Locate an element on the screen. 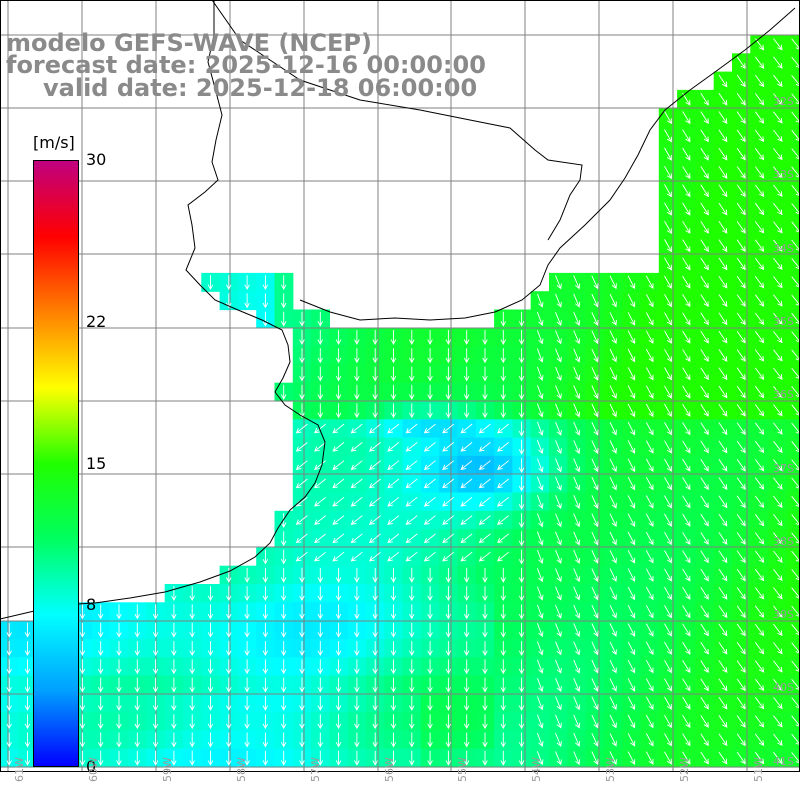 The height and width of the screenshot is (800, 800). latitude-label: 35S is located at coordinates (783, 321).